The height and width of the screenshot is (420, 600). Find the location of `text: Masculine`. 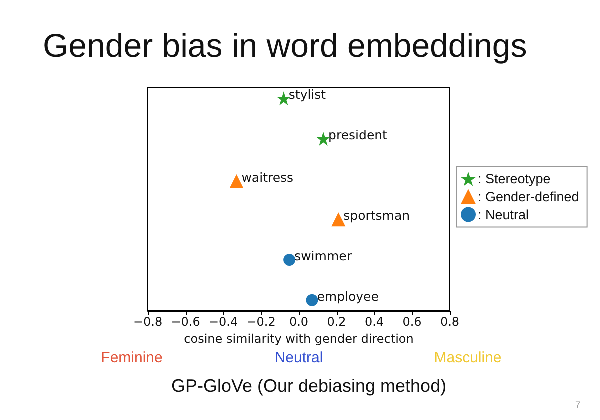

text: Masculine is located at coordinates (468, 358).